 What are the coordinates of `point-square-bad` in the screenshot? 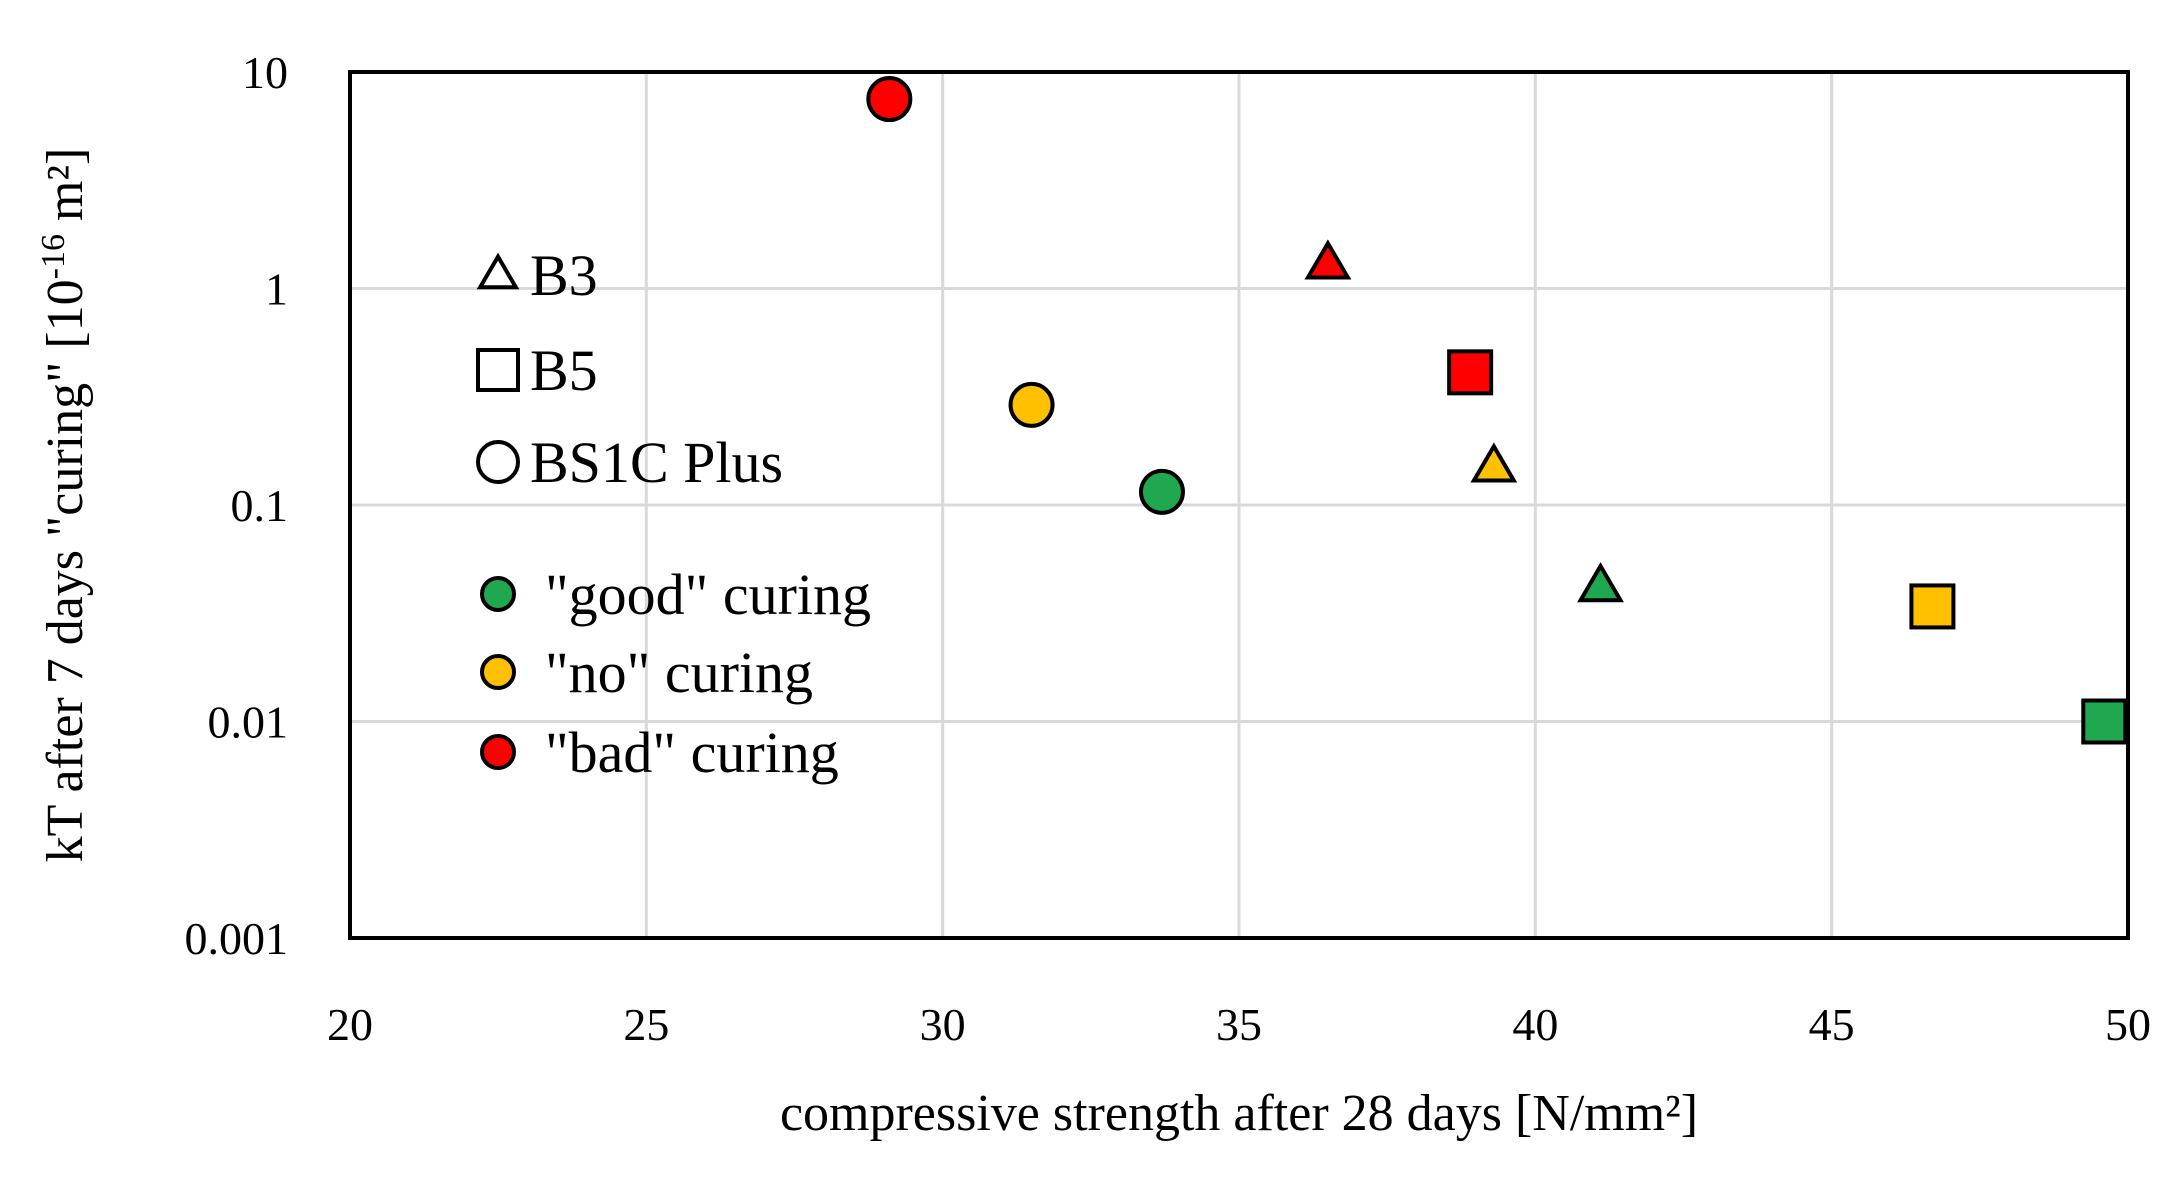 It's located at (1470, 372).